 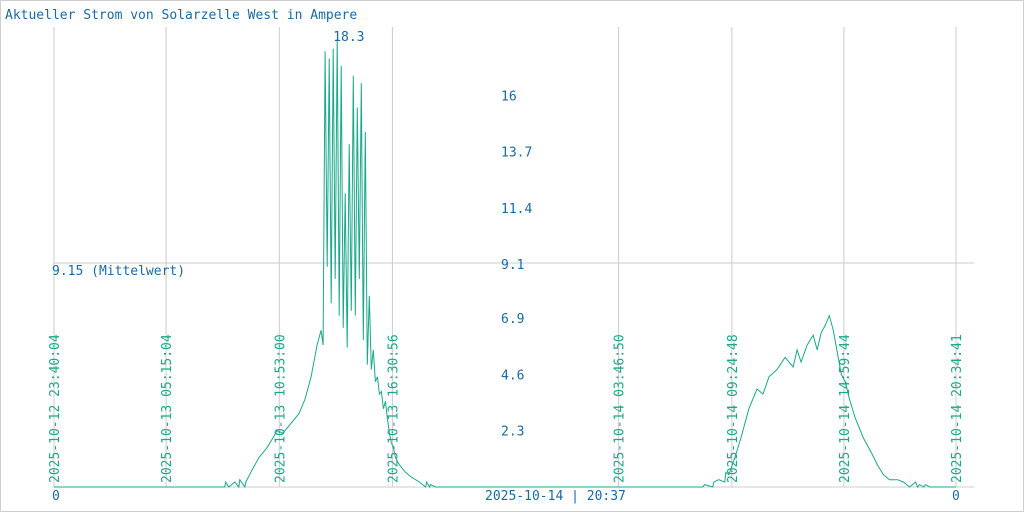 I want to click on y-tick-labels: 2.3 4.6 6.9 9.1 11.4 13.7 16, so click(x=516, y=264).